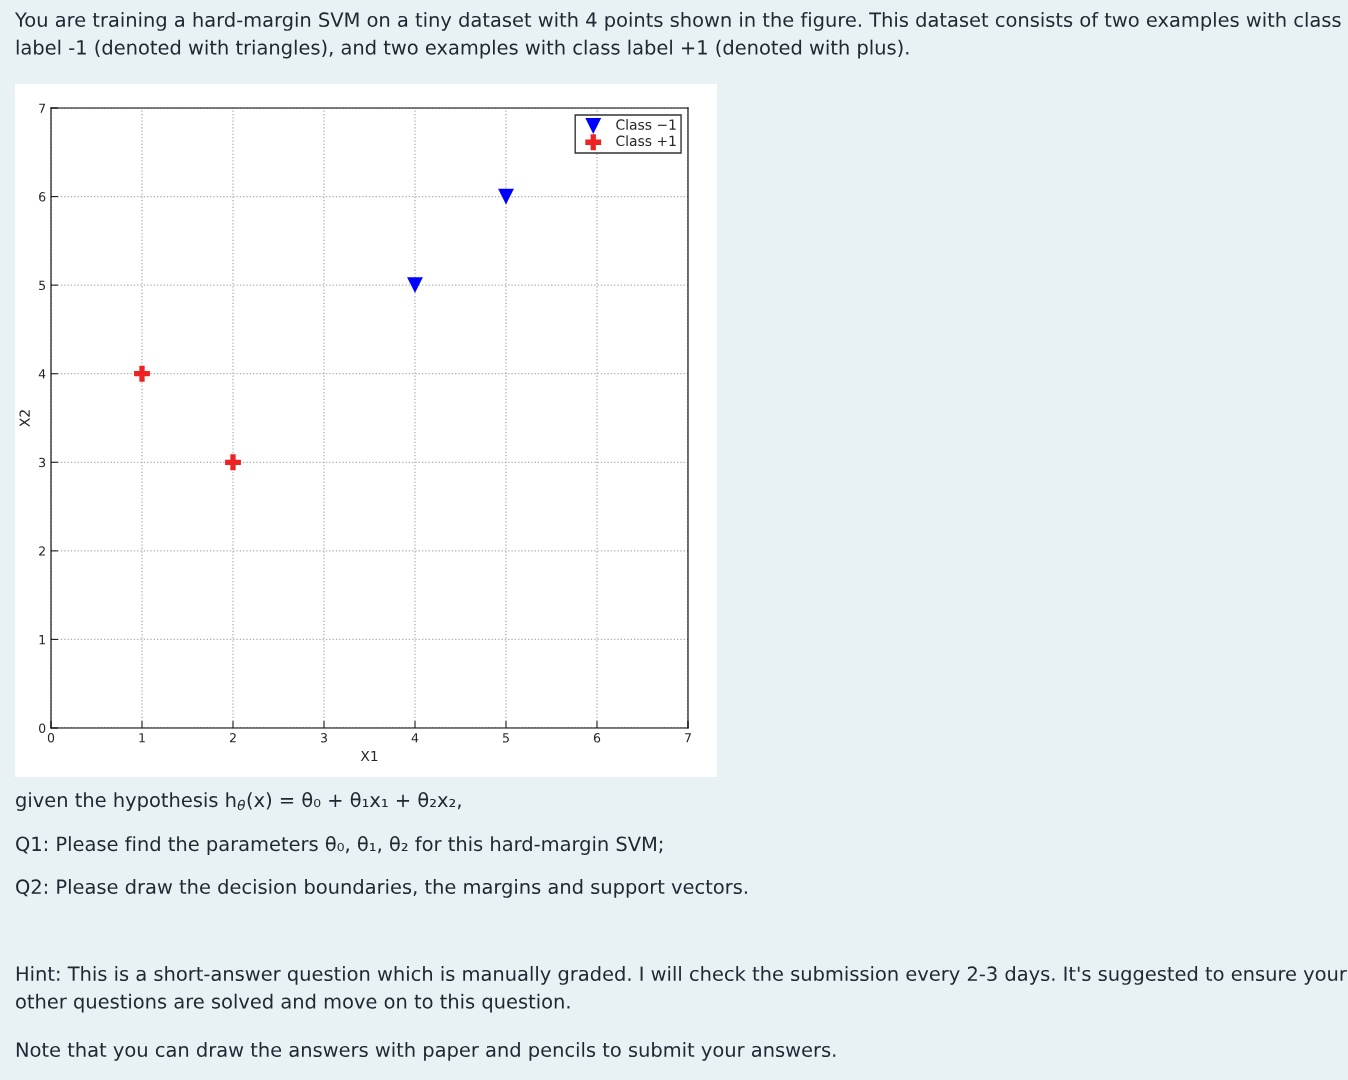 This screenshot has height=1080, width=1348. Describe the element at coordinates (505, 738) in the screenshot. I see `x-tick-label: 5` at that location.